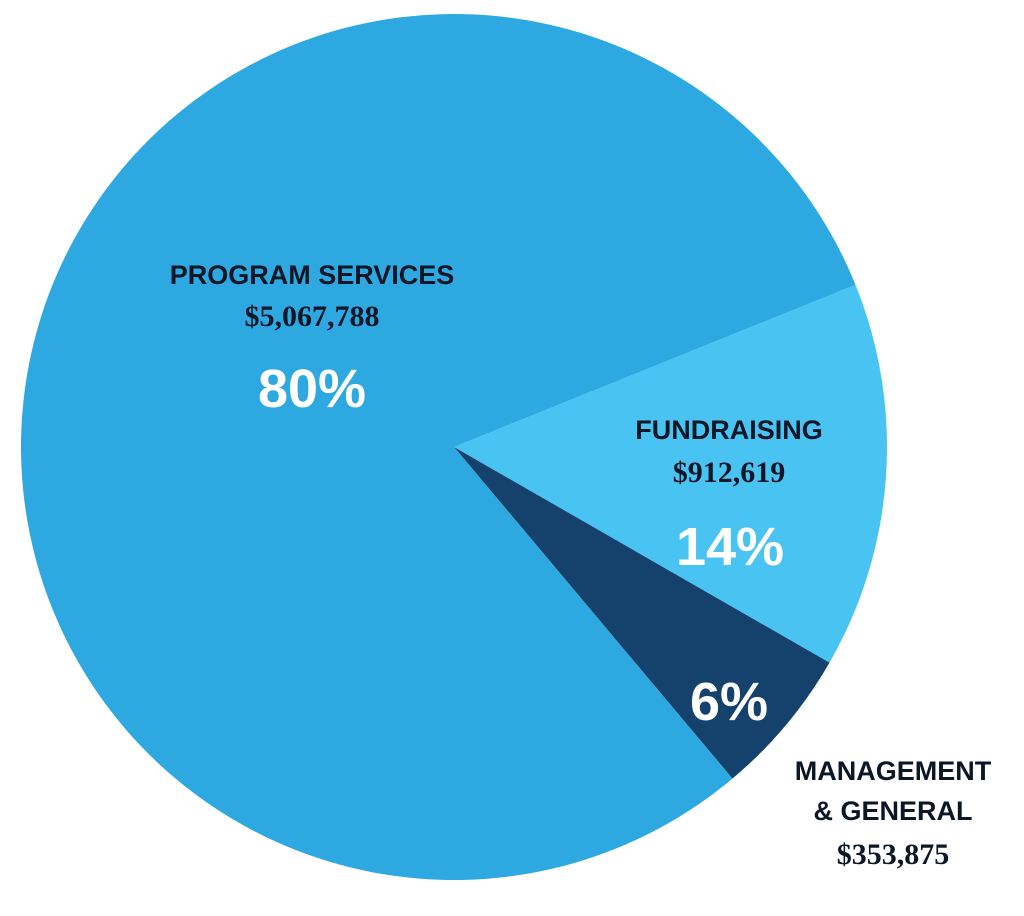 This screenshot has height=916, width=1024. Describe the element at coordinates (893, 771) in the screenshot. I see `slice-label-management-general-line1: MANAGEMENT` at that location.